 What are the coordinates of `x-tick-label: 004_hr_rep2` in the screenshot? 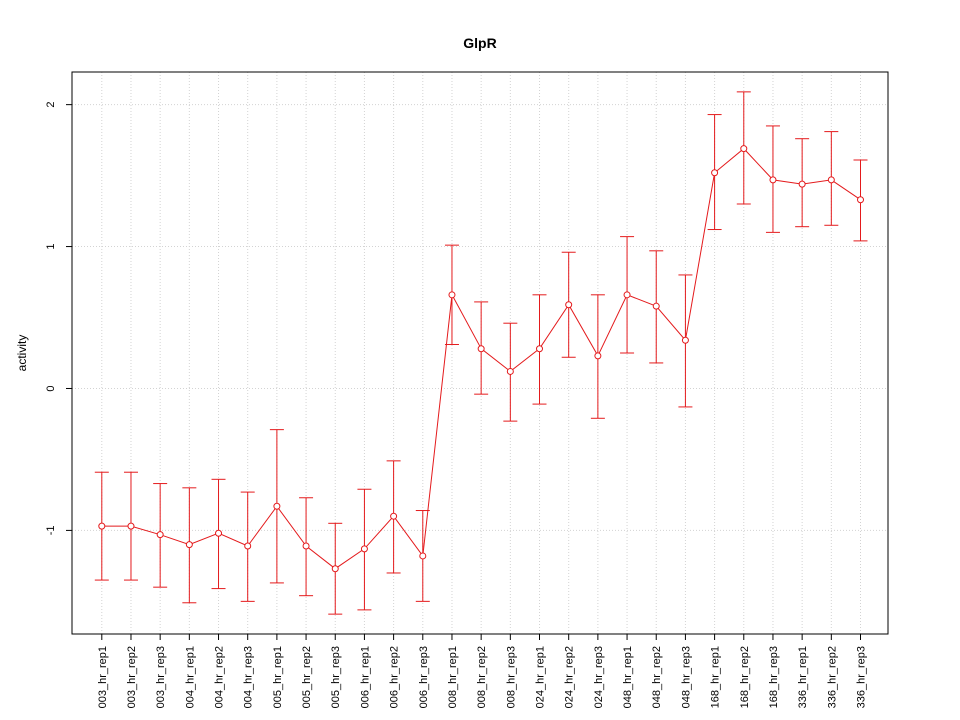 It's located at (220, 677).